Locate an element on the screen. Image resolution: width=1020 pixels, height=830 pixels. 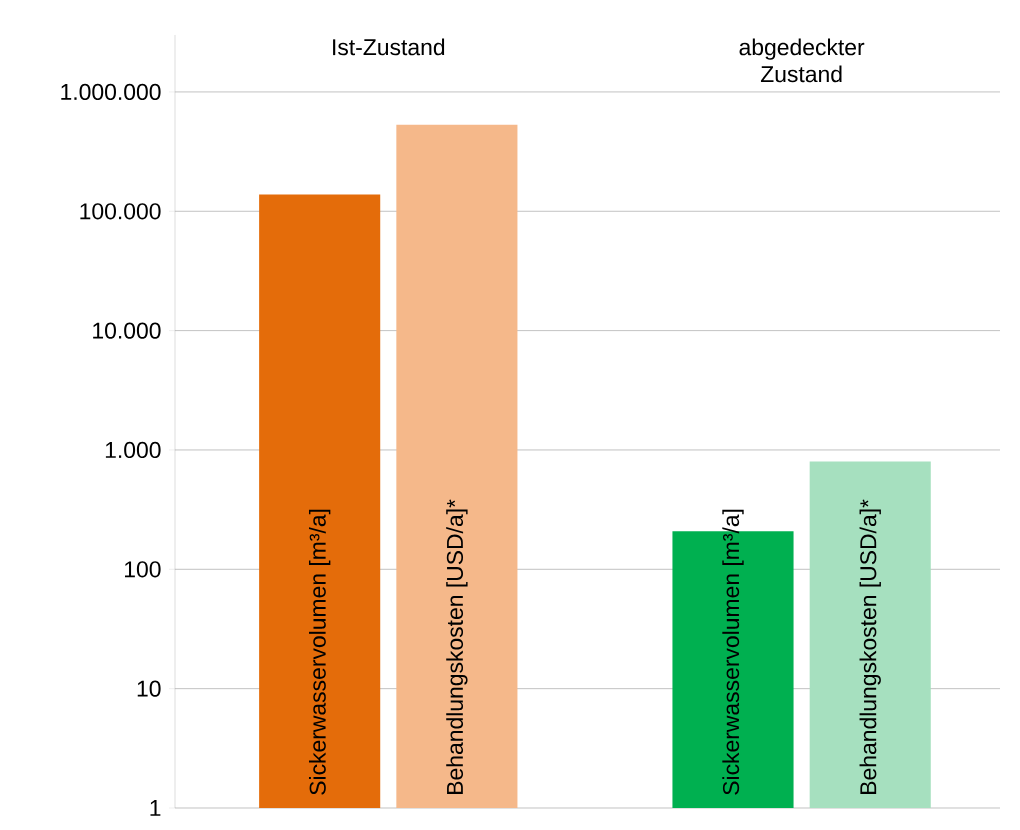
text: Sickerwasservolumen [m³/a] is located at coordinates (733, 652).